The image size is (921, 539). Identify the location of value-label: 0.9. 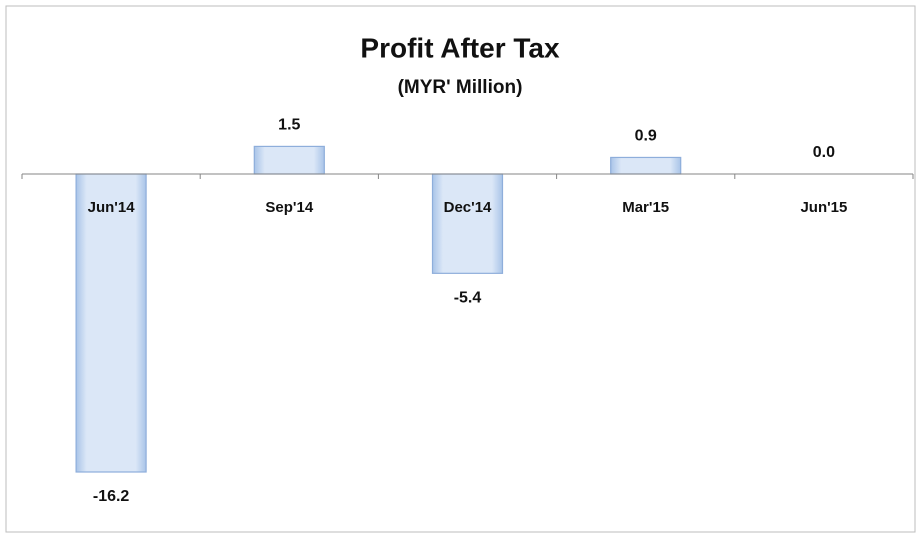
(646, 136).